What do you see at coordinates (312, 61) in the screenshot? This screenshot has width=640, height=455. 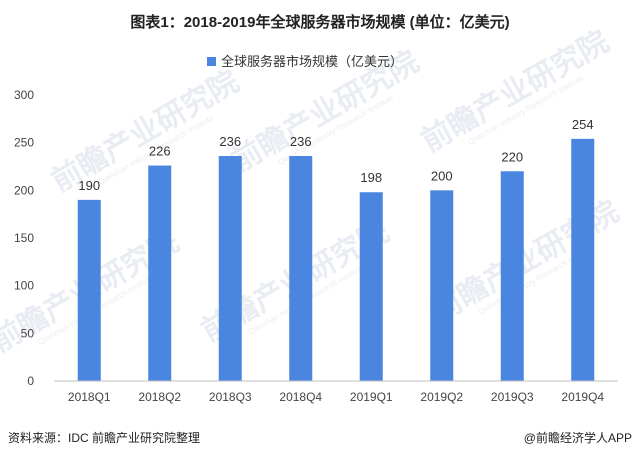 I see `legend-label: 全球服务器市场规模（亿美元）` at bounding box center [312, 61].